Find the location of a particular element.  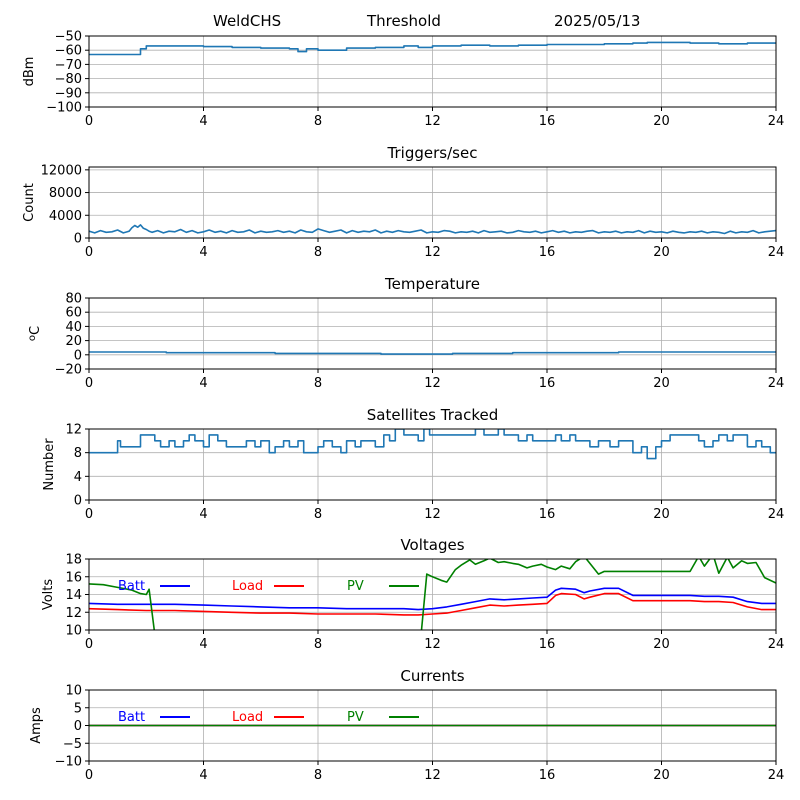

y-axis-label: Volts is located at coordinates (48, 595).